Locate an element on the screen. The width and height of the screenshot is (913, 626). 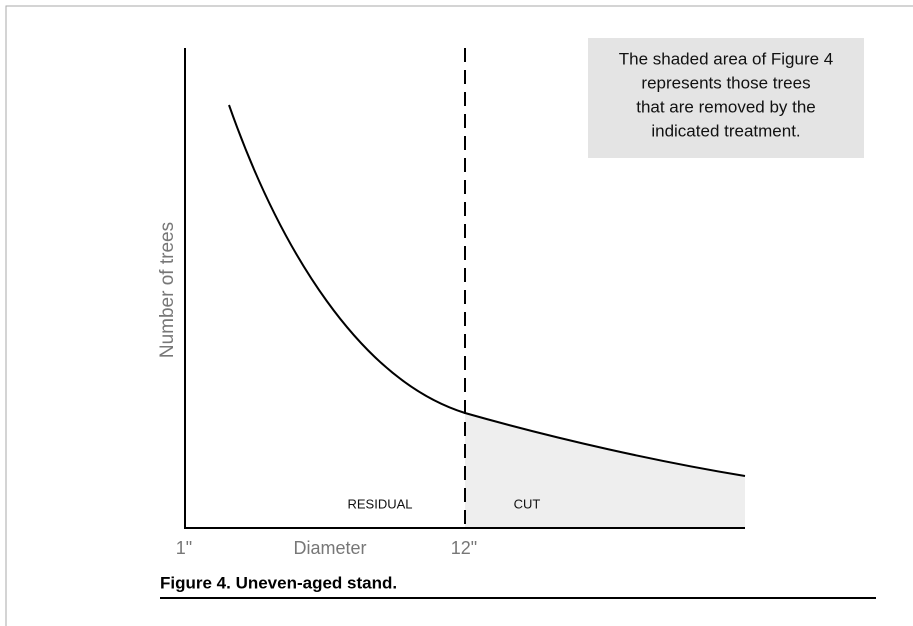
region-label: RESIDUAL is located at coordinates (379, 503).